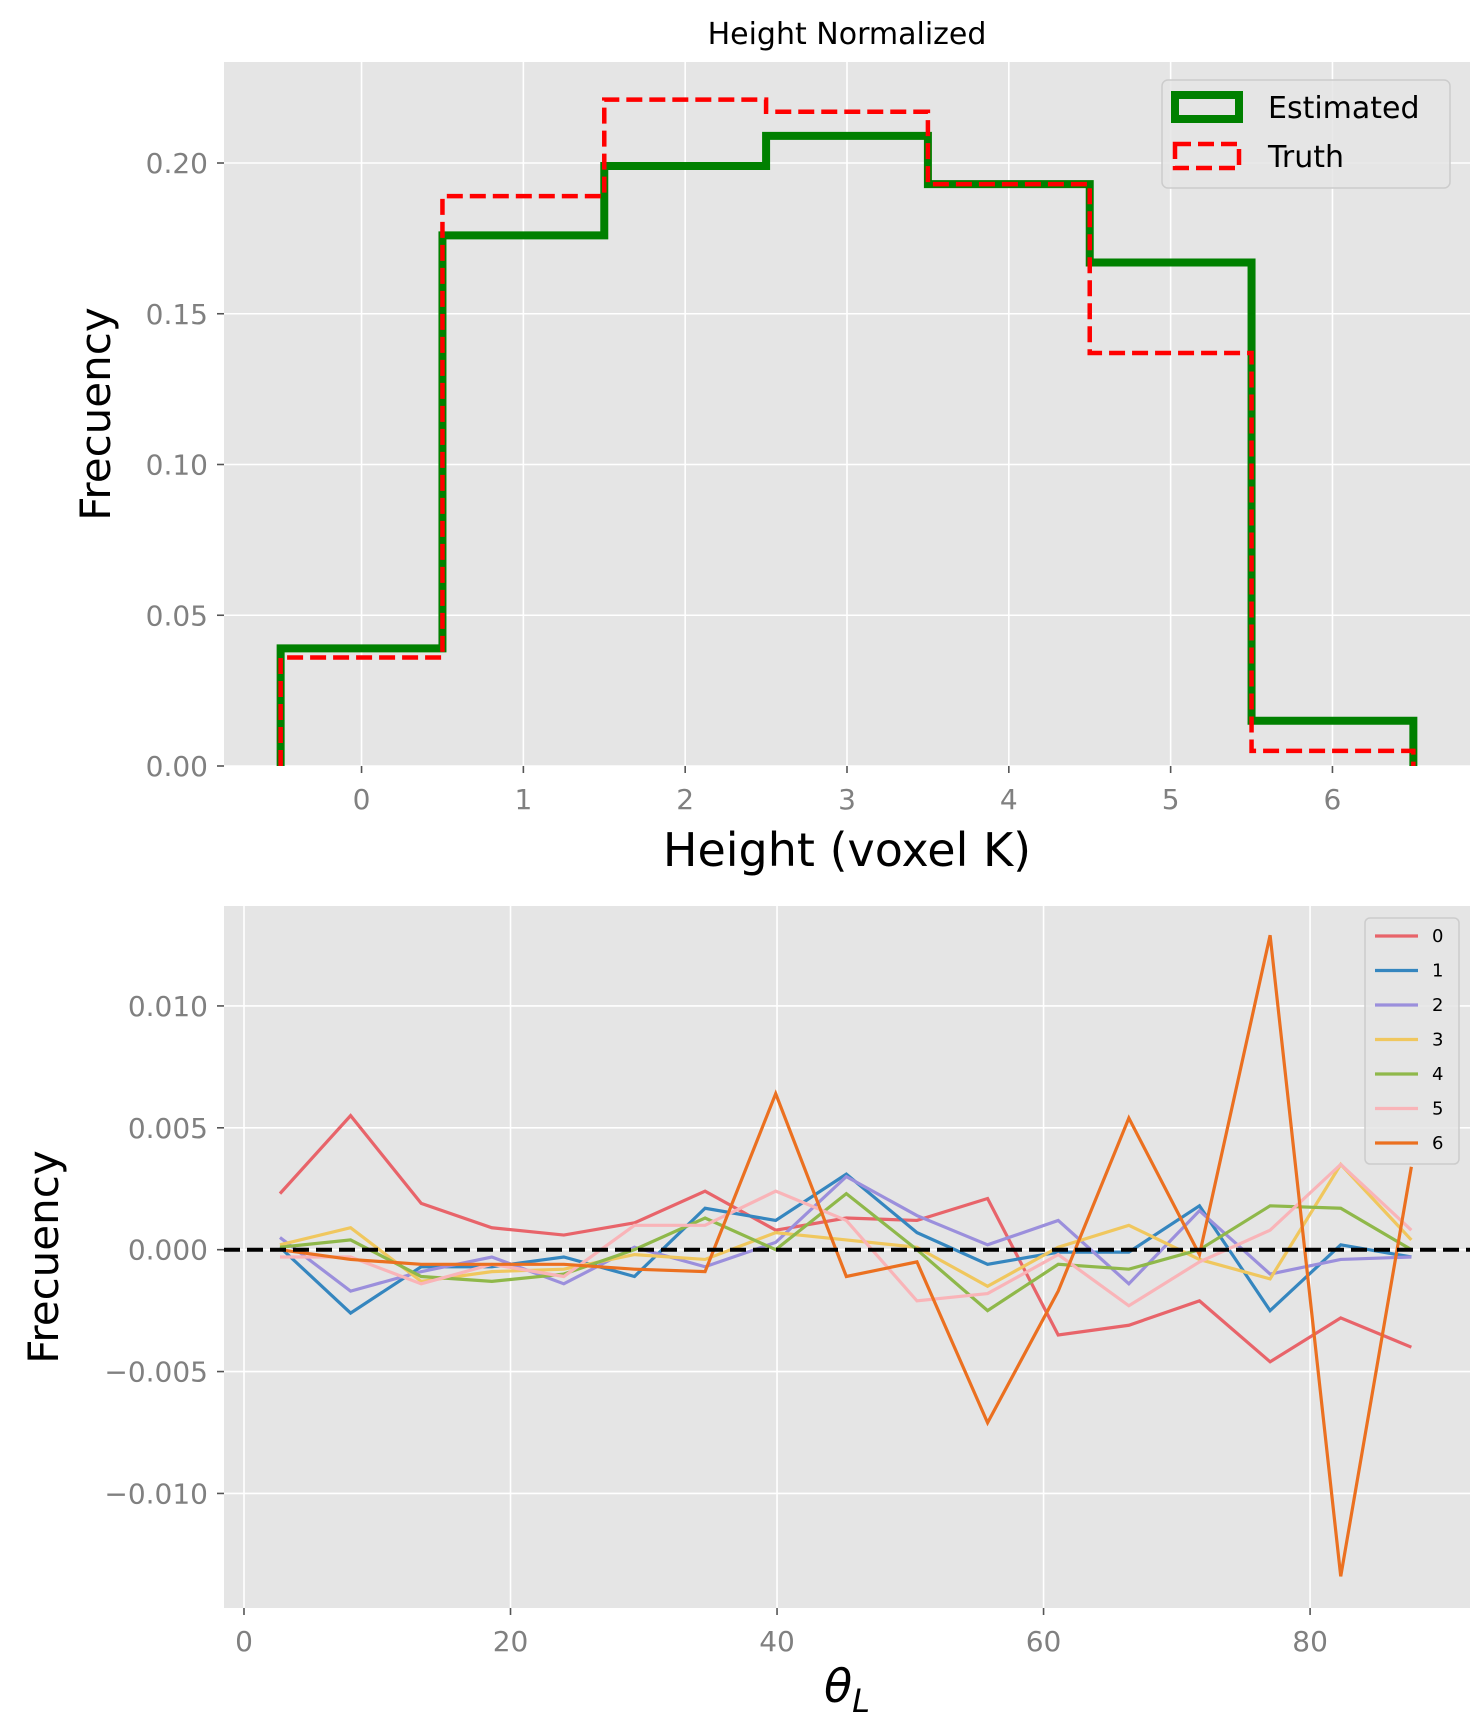 This screenshot has width=1482, height=1736. Describe the element at coordinates (838, 1686) in the screenshot. I see `x-axis-label-main: θ` at that location.